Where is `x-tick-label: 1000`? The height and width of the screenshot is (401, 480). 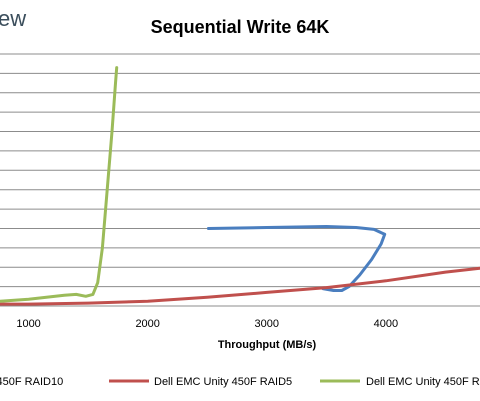
x-tick-label: 1000 is located at coordinates (28, 324).